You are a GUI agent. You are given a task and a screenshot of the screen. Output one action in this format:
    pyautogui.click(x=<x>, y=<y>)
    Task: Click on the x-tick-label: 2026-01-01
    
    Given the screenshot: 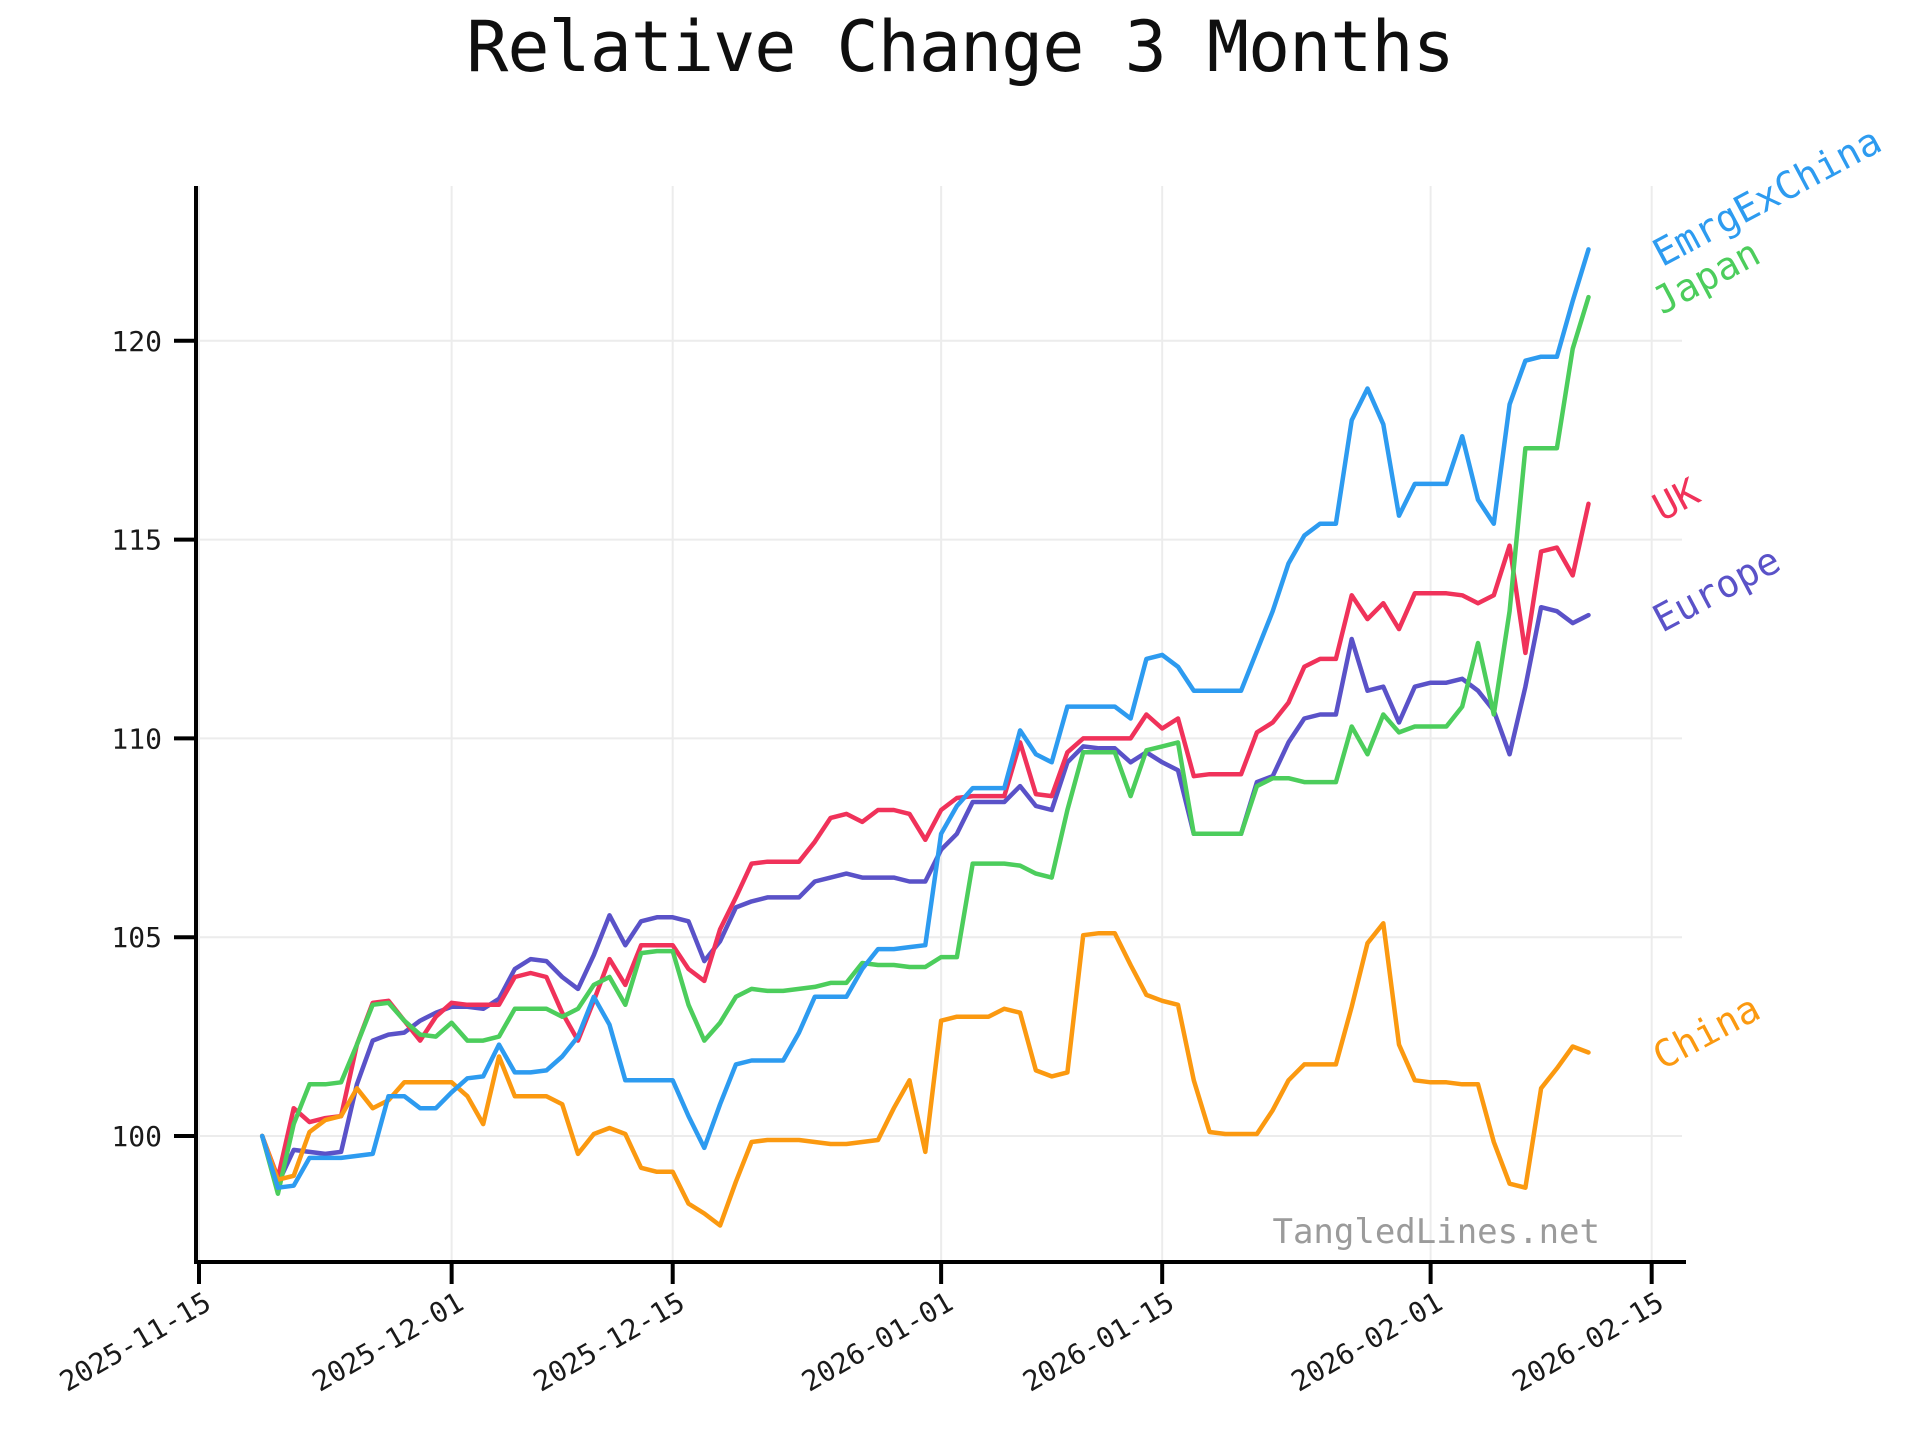 What is the action you would take?
    pyautogui.click(x=877, y=1341)
    